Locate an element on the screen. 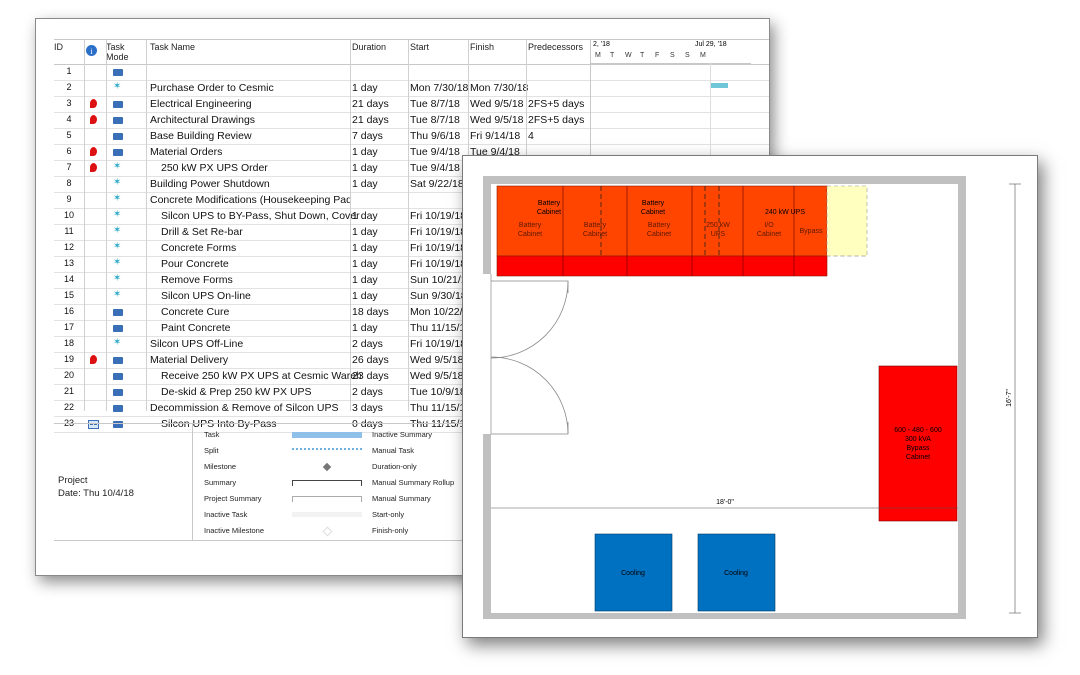 The height and width of the screenshot is (675, 1080). task-id: 15 is located at coordinates (68, 295).